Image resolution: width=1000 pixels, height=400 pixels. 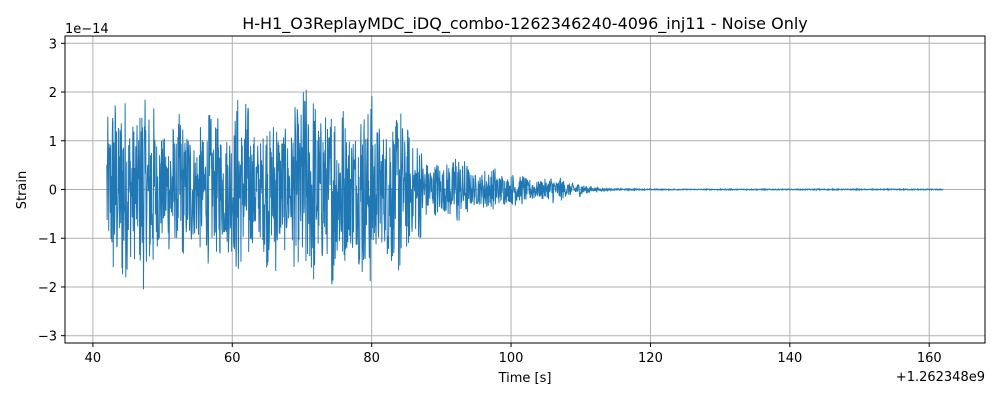 I want to click on y-tick-label: −1, so click(x=47, y=239).